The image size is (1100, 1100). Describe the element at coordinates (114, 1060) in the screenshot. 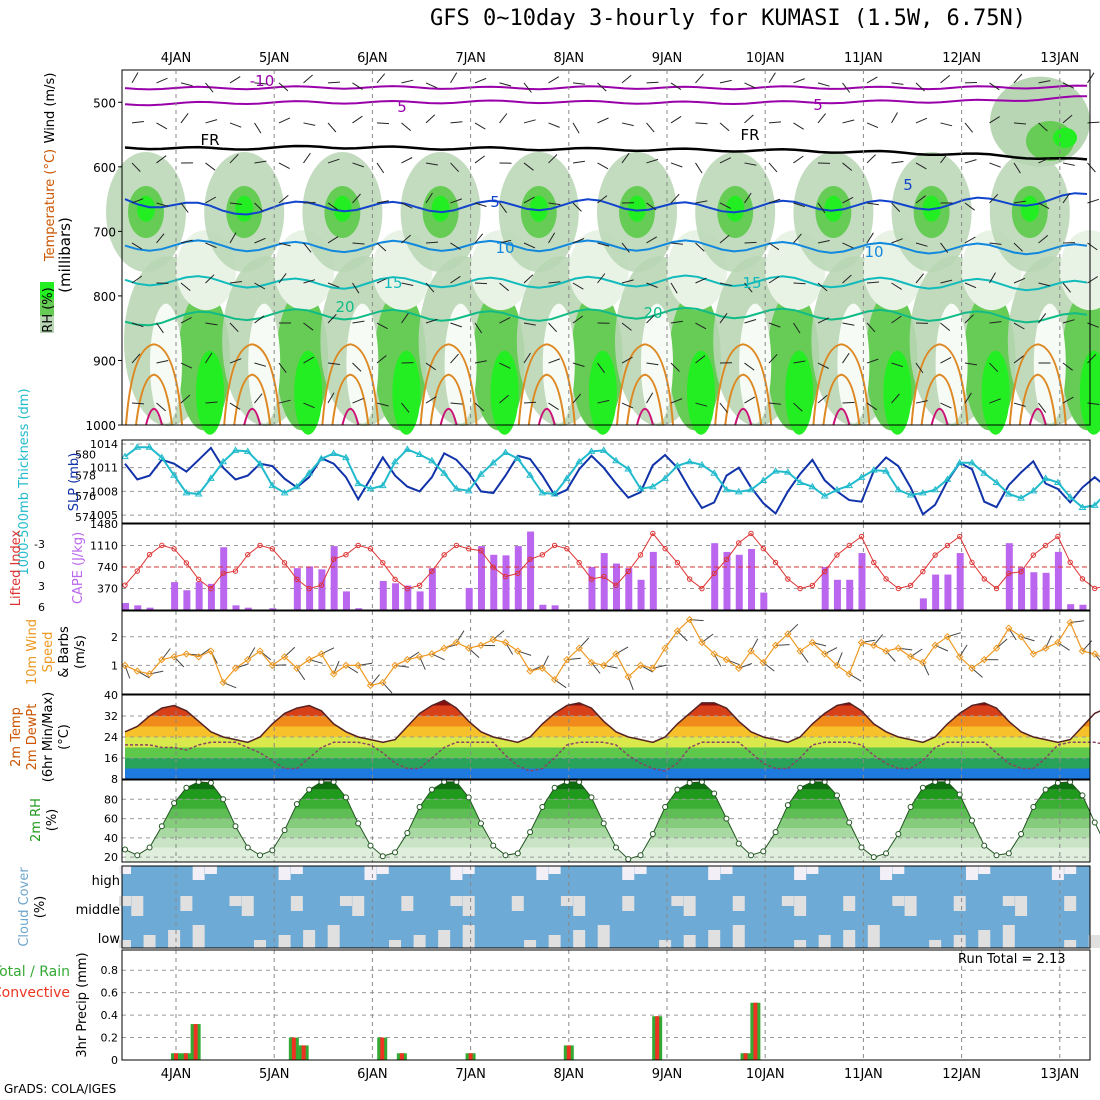

I see `precip-tick-label: 0` at that location.